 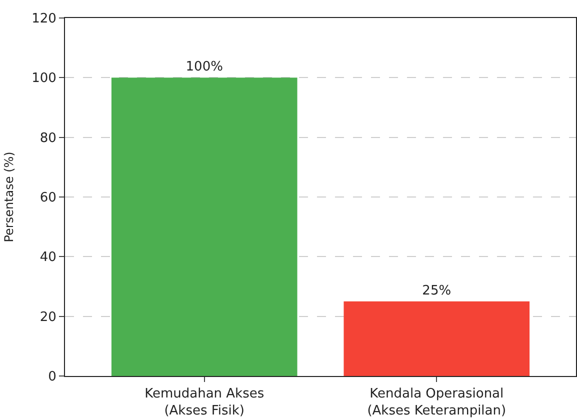 What do you see at coordinates (48, 258) in the screenshot?
I see `y-tick-label: 40` at bounding box center [48, 258].